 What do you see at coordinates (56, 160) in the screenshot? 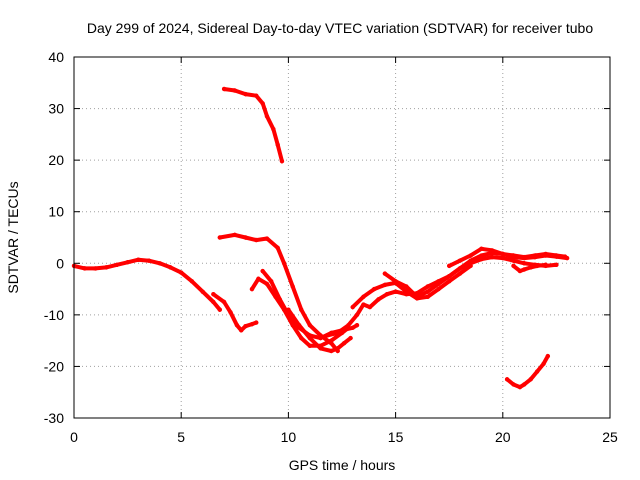
I see `y-tick-label: 20` at bounding box center [56, 160].